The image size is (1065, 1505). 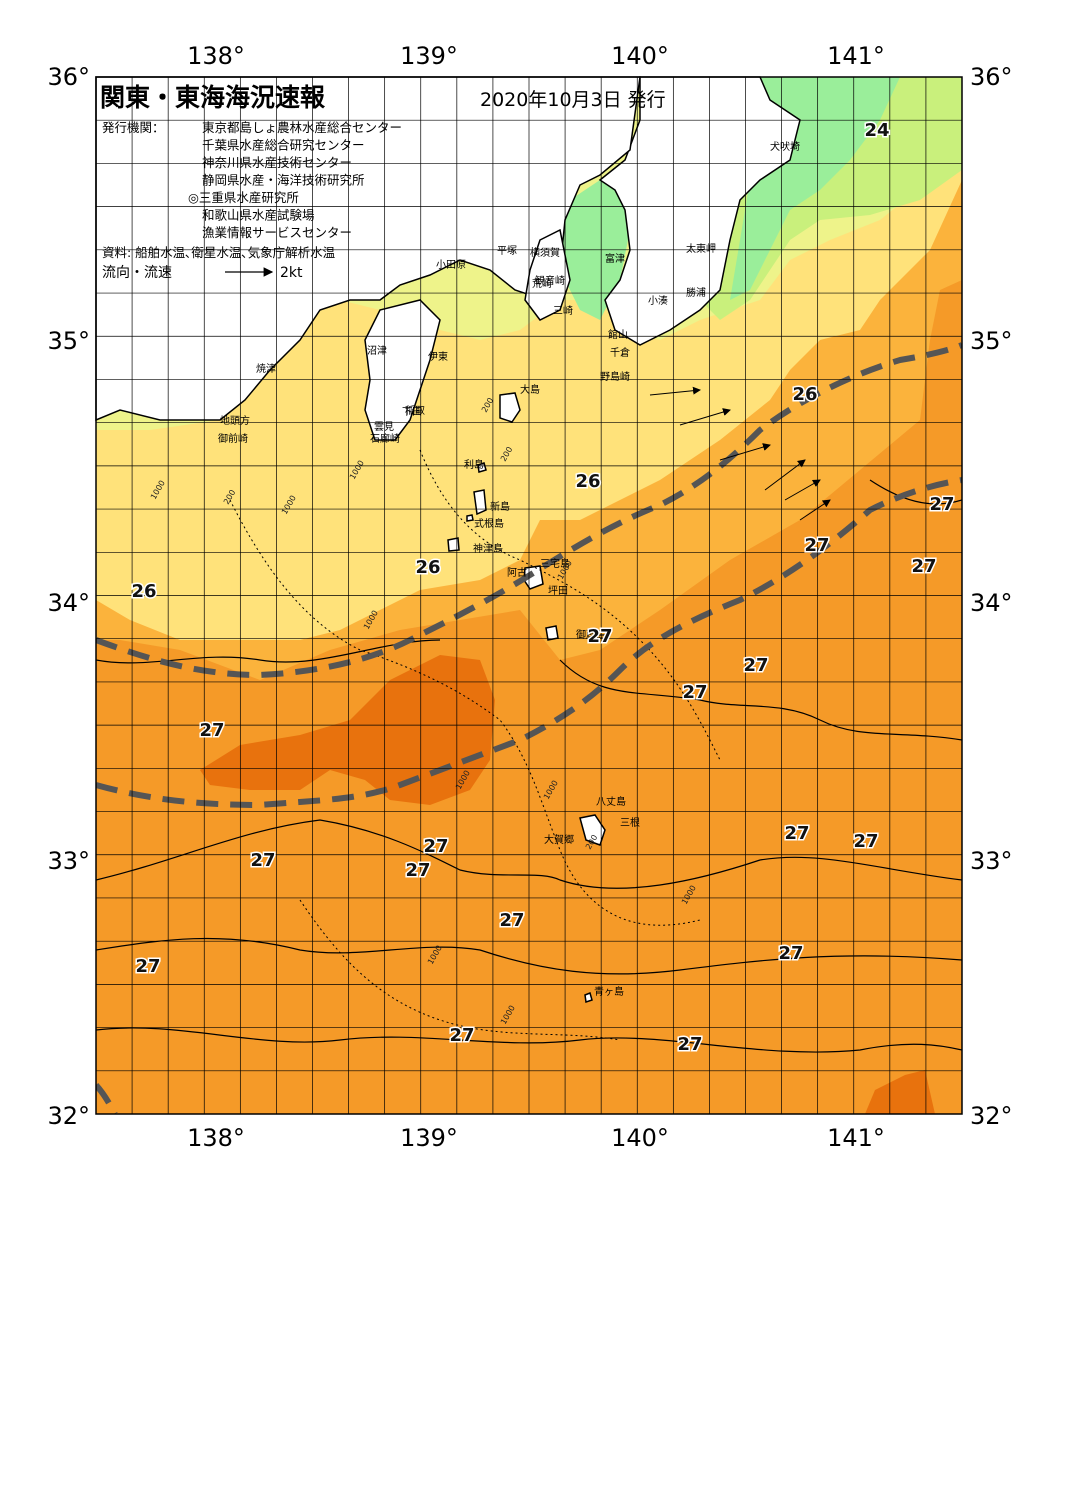 What do you see at coordinates (640, 1138) in the screenshot?
I see `lon-tick-label-bottom: 140°` at bounding box center [640, 1138].